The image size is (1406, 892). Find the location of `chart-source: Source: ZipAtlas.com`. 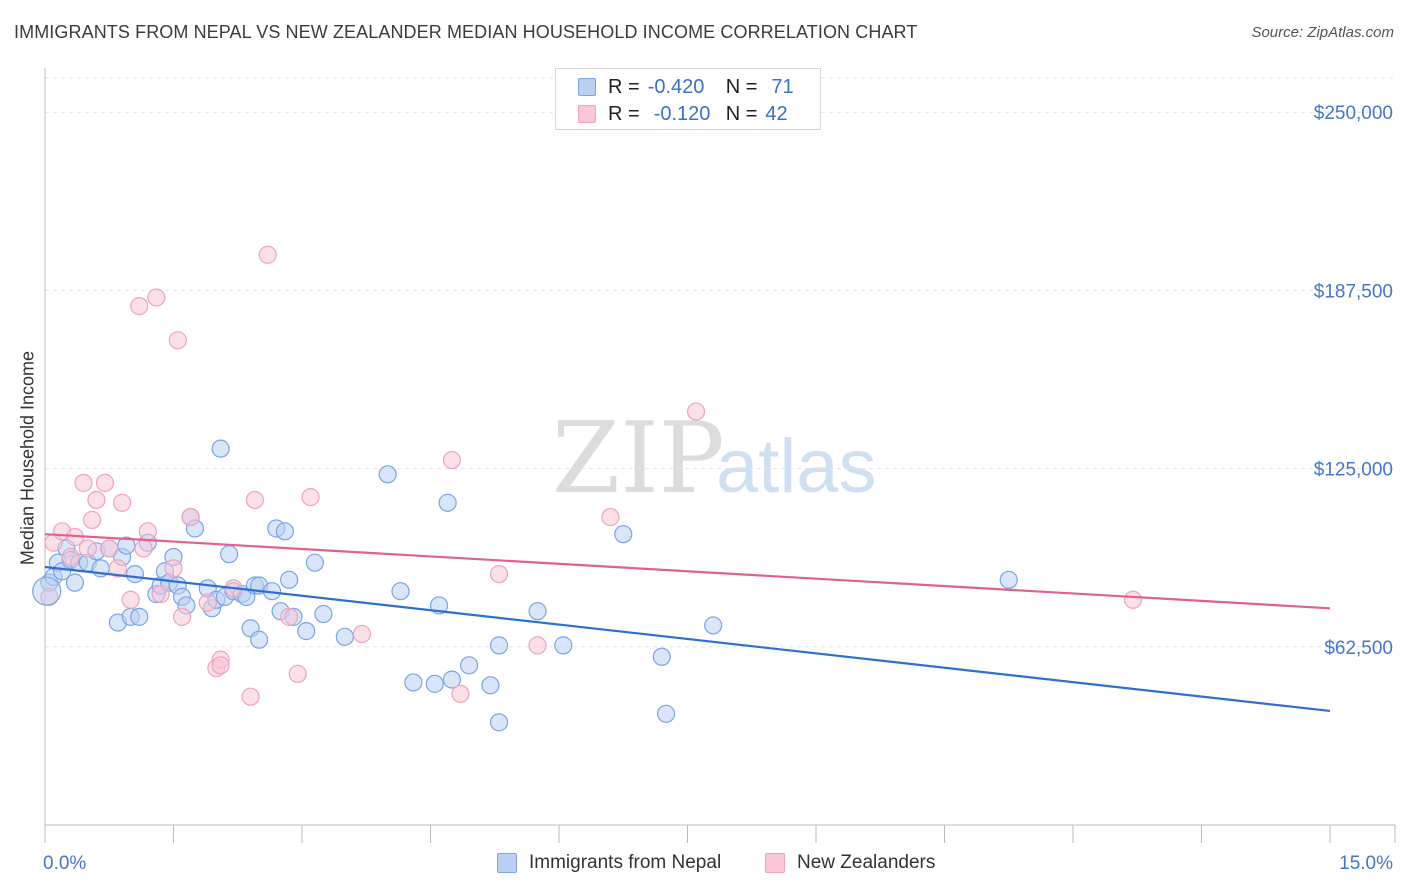

chart-source: Source: ZipAtlas.com is located at coordinates (1322, 32).